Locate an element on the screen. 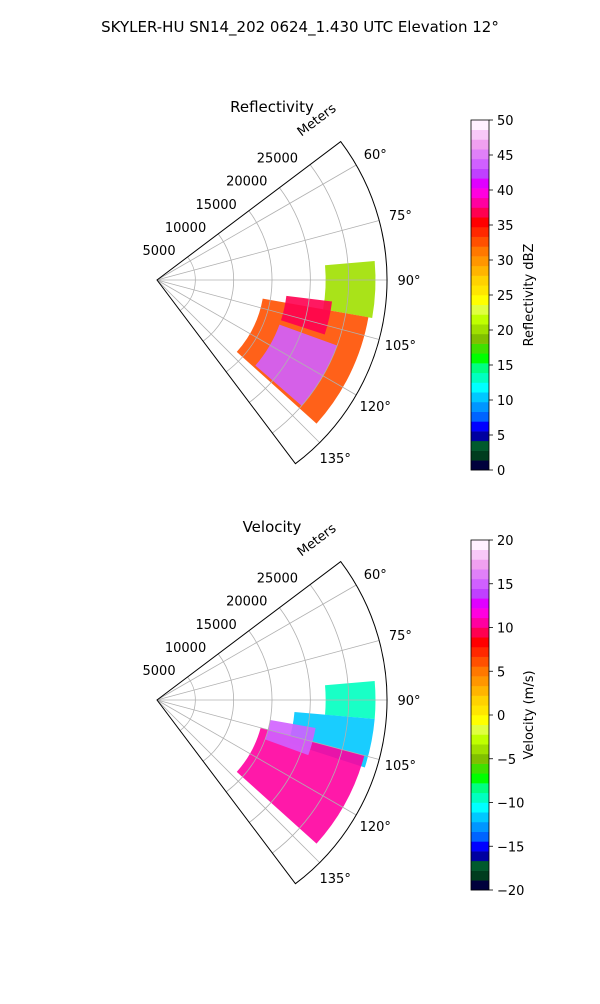 The width and height of the screenshot is (600, 1004). colorbar-tick-label: −20 is located at coordinates (510, 891).